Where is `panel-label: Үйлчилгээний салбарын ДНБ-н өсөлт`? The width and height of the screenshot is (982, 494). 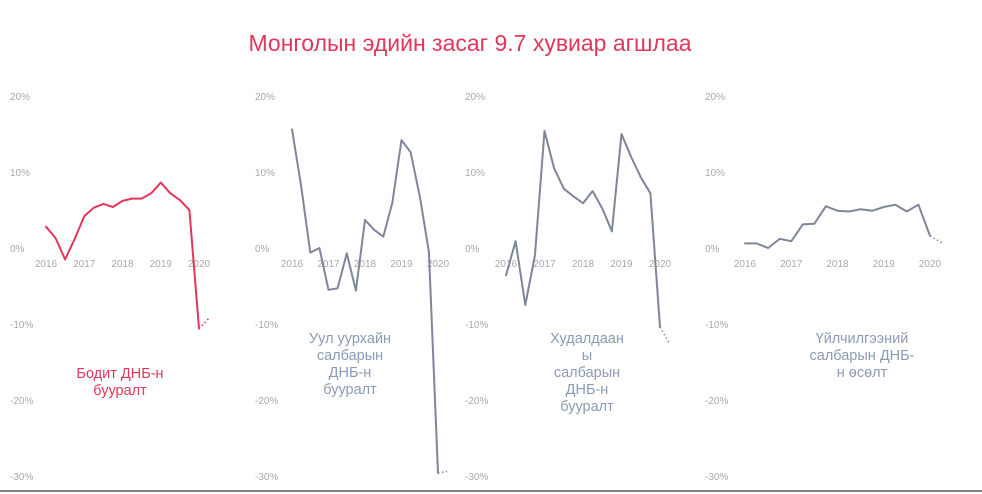 panel-label: Үйлчилгээний салбарын ДНБ-н өсөлт is located at coordinates (862, 356).